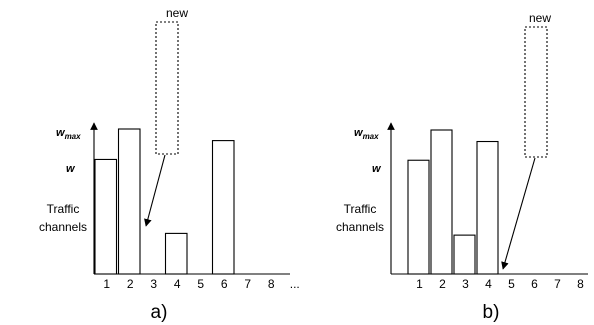 Image resolution: width=594 pixels, height=325 pixels. I want to click on panel-label-b: b), so click(491, 312).